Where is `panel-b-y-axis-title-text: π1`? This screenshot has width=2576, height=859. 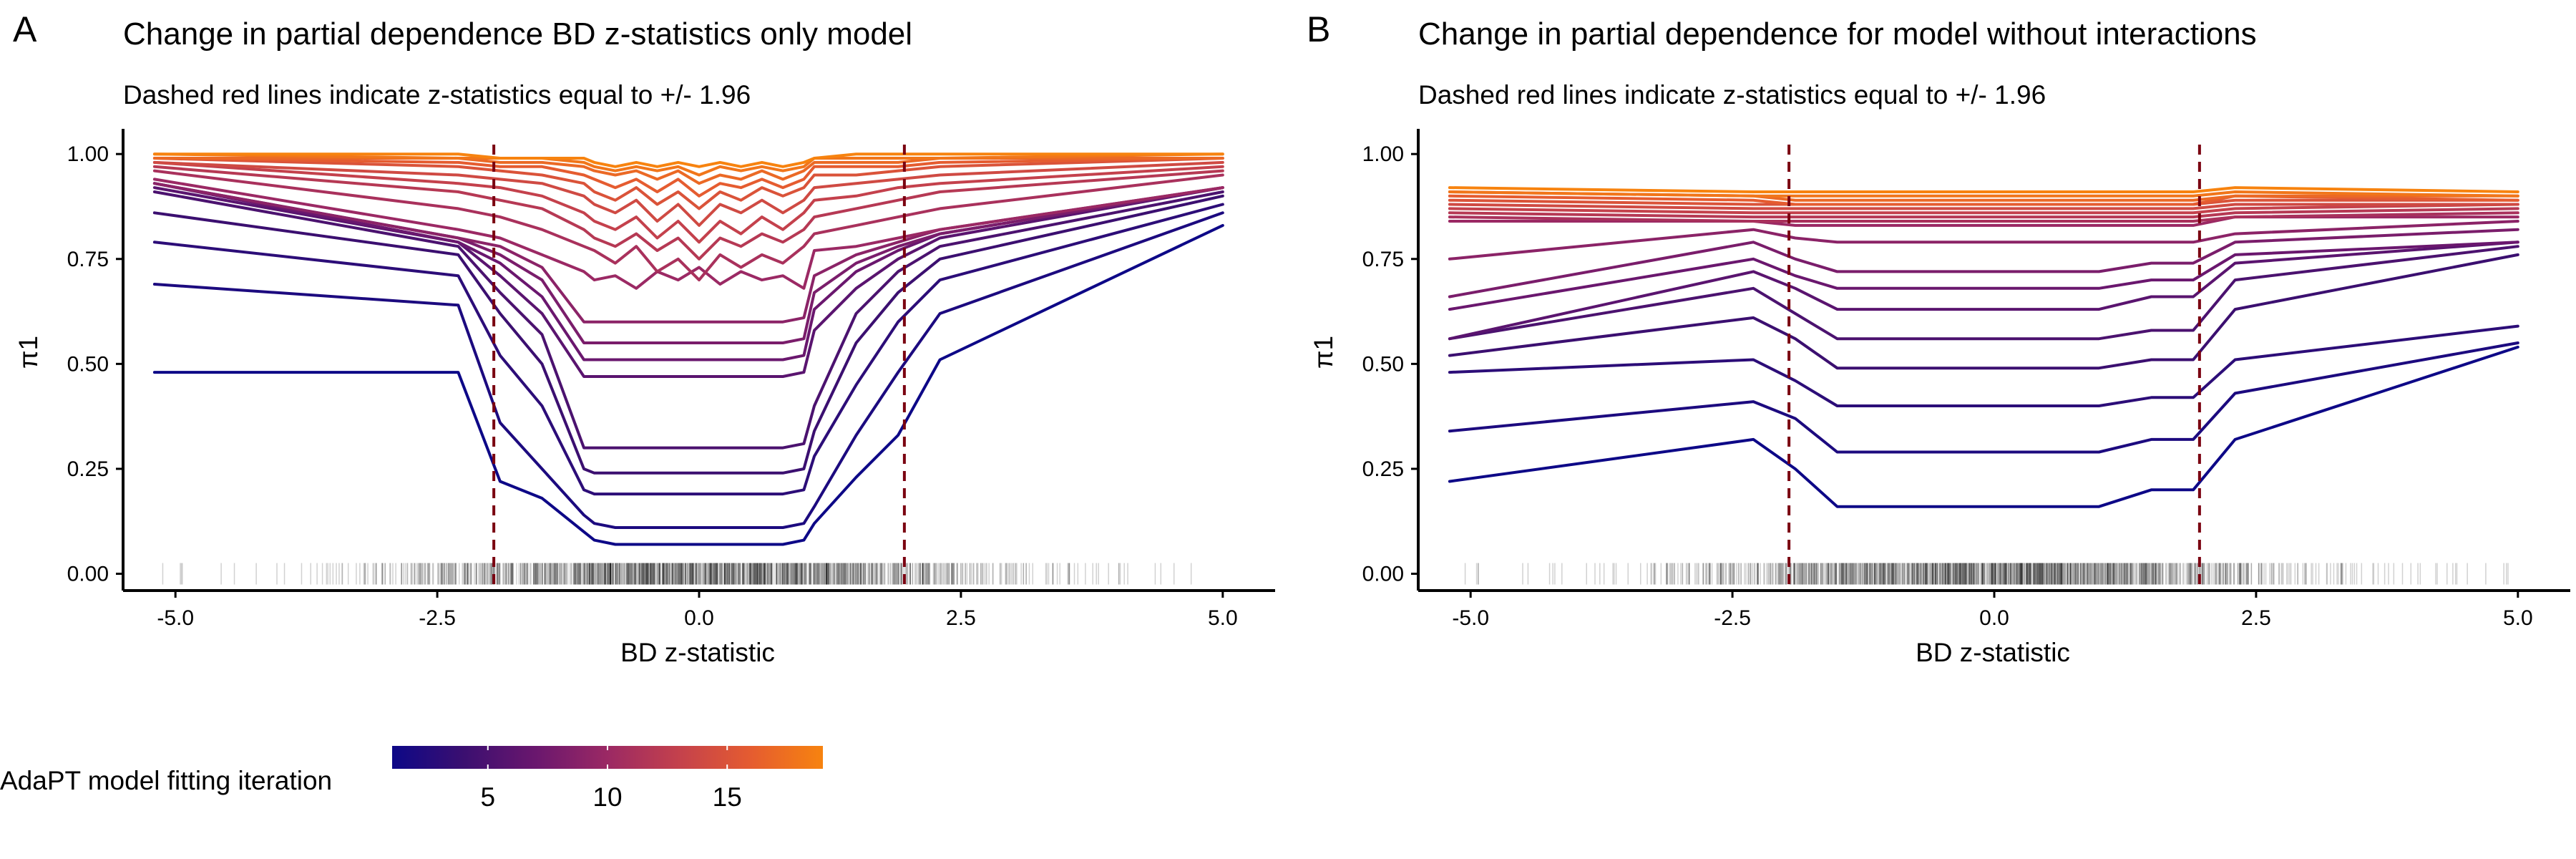 panel-b-y-axis-title-text: π1 is located at coordinates (1323, 352).